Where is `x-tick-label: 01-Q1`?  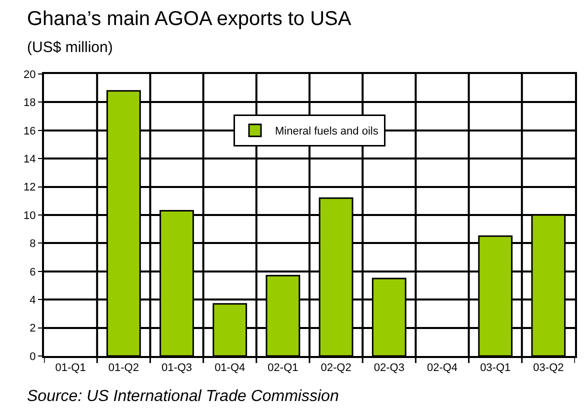 x-tick-label: 01-Q1 is located at coordinates (70, 368).